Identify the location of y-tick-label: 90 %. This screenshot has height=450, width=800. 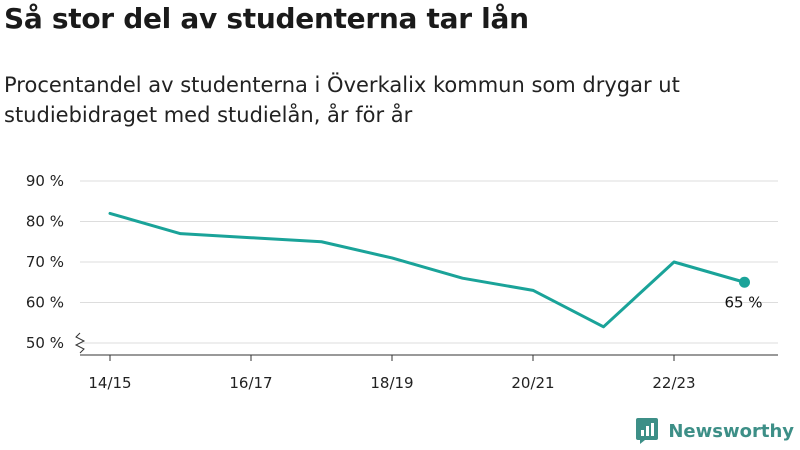
(45, 181).